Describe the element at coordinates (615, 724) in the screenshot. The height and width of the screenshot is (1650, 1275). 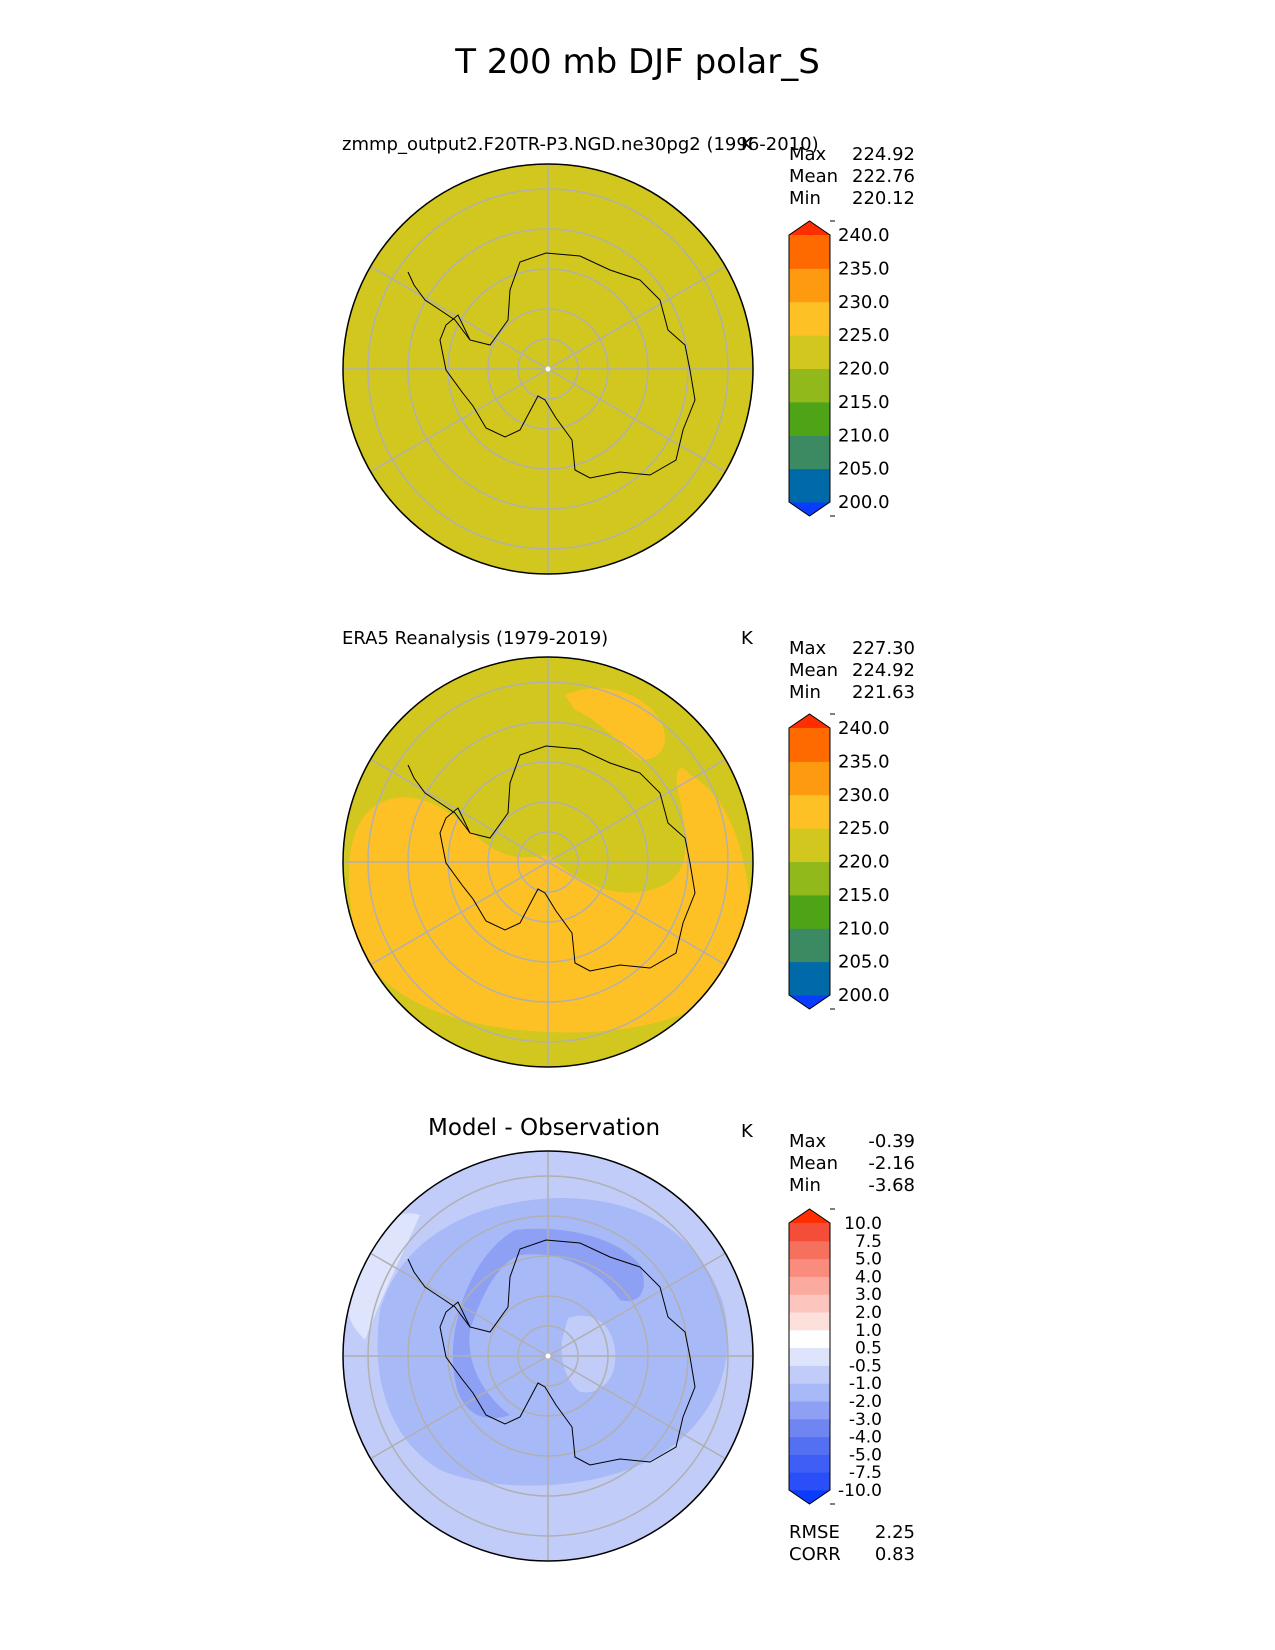
I see `obs-field-225-230-upper` at that location.